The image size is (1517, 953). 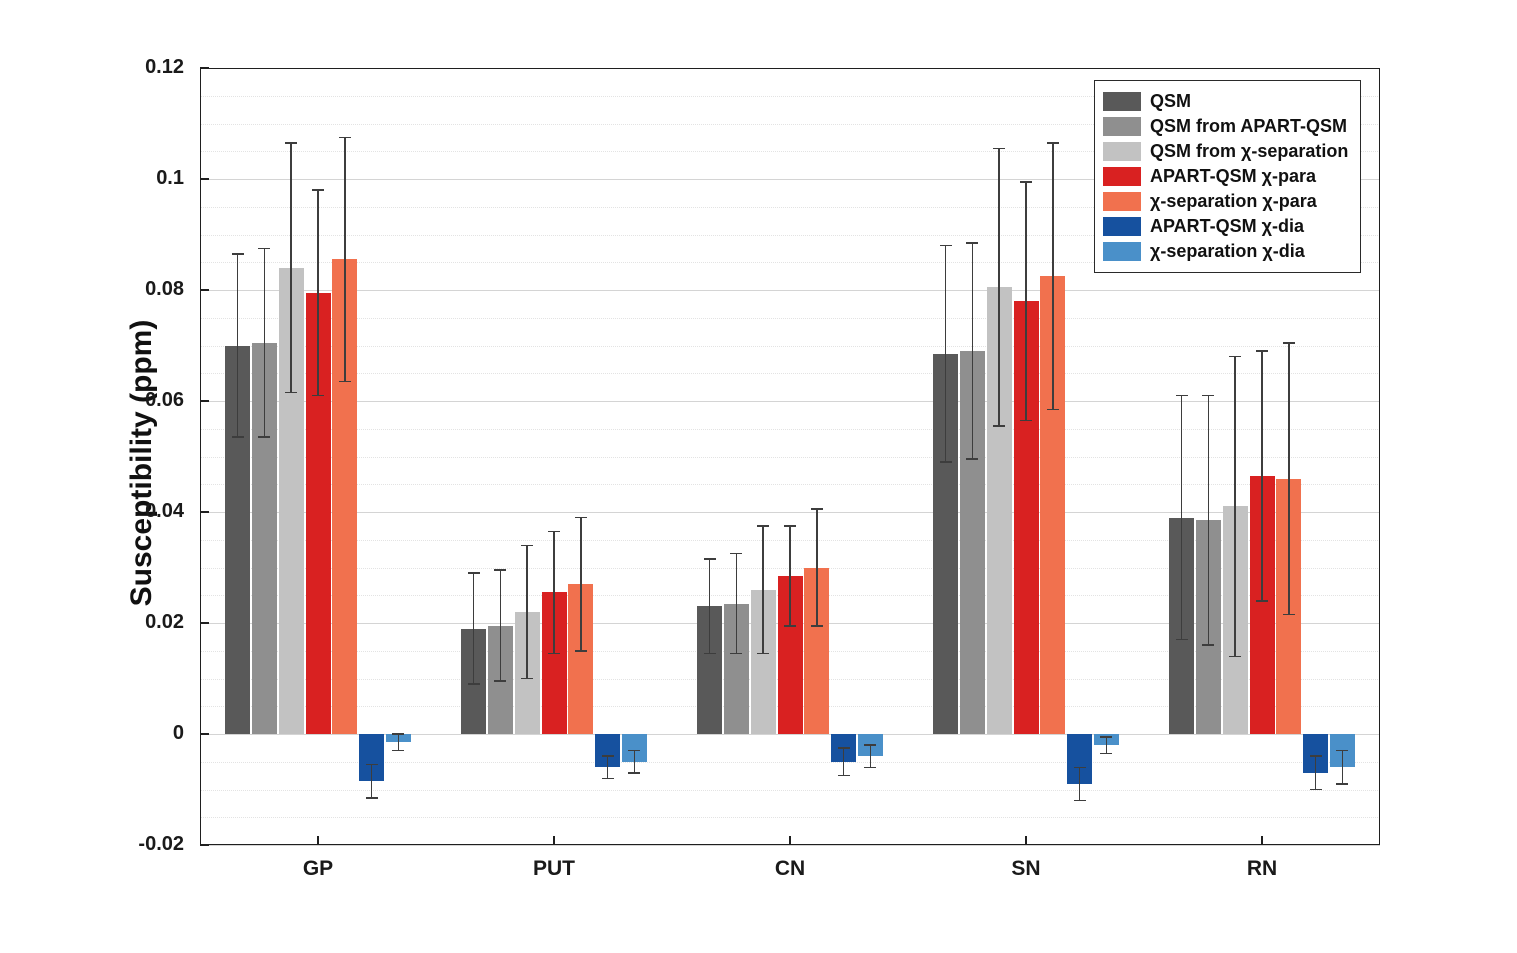 I want to click on legend-label: χ-separation χ-para, so click(x=1233, y=201).